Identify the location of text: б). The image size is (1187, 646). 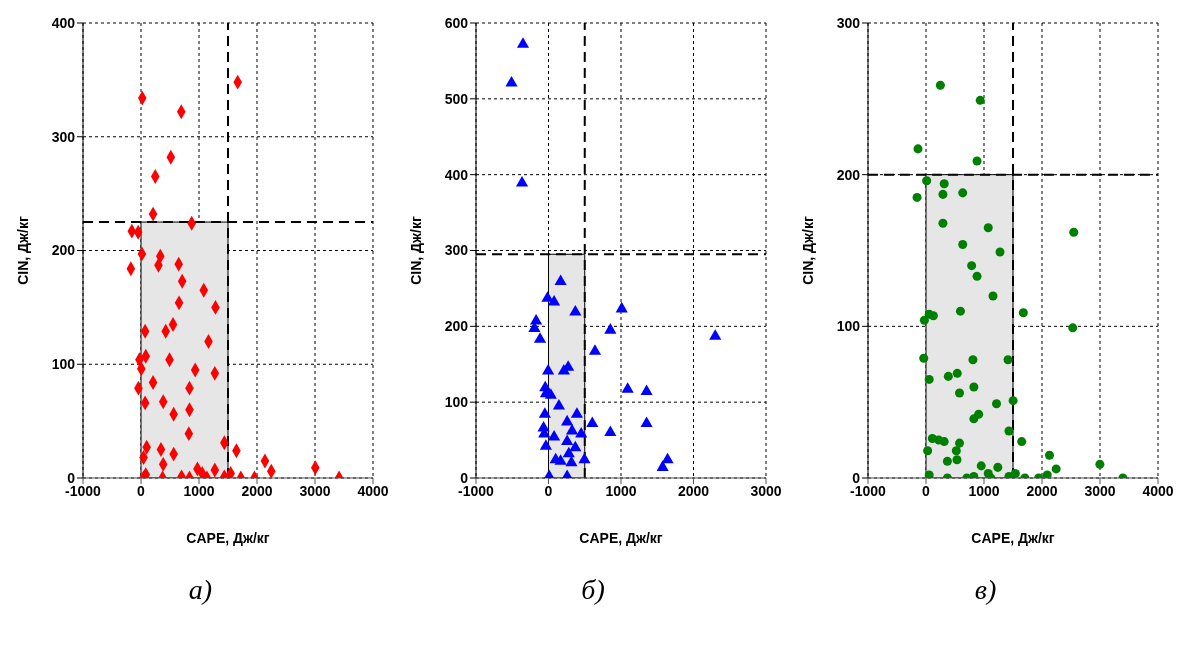
(593, 590).